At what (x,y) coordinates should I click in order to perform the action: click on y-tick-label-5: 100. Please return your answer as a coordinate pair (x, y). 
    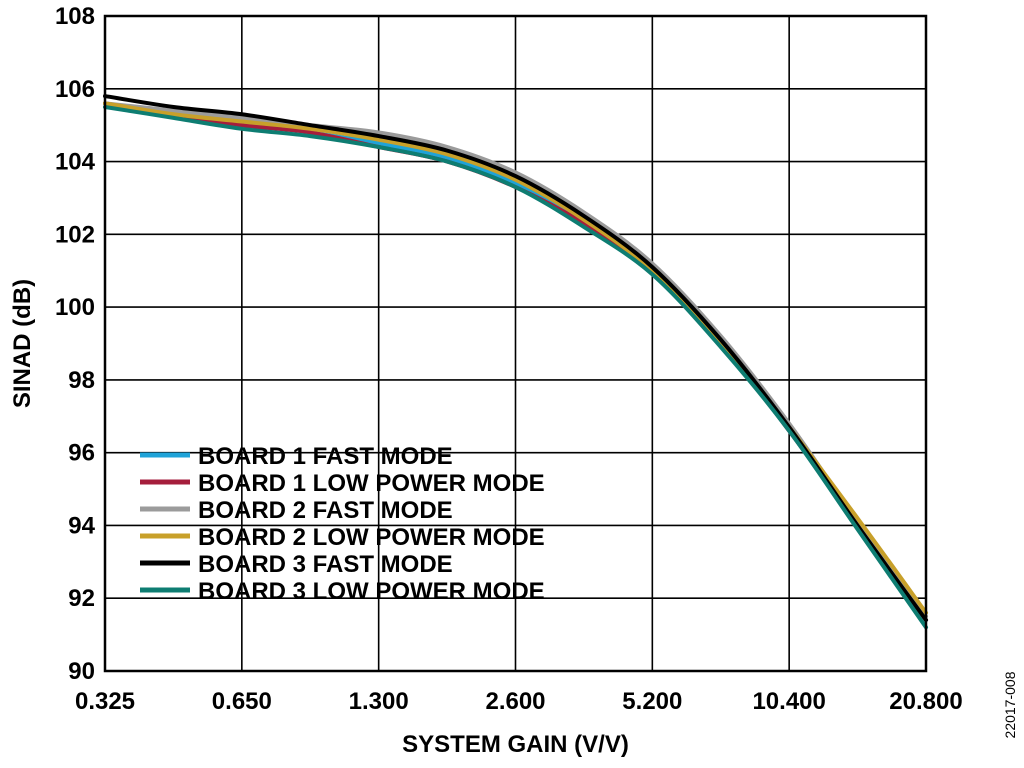
    Looking at the image, I should click on (75, 307).